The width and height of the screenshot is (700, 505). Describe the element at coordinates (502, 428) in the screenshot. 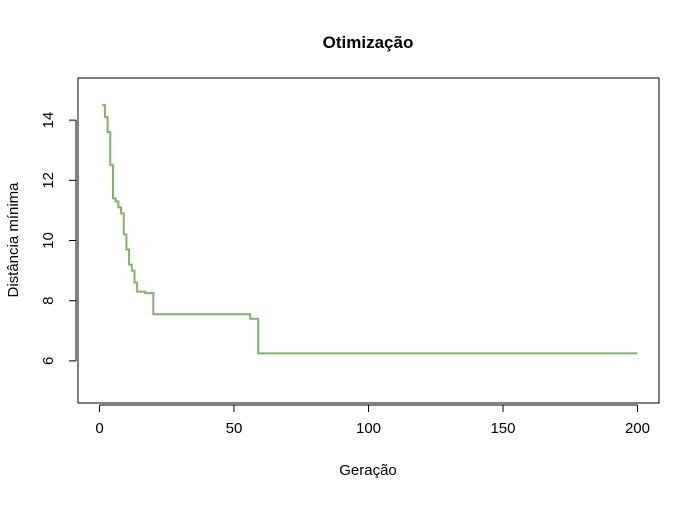

I see `x-tick-label: 150` at that location.